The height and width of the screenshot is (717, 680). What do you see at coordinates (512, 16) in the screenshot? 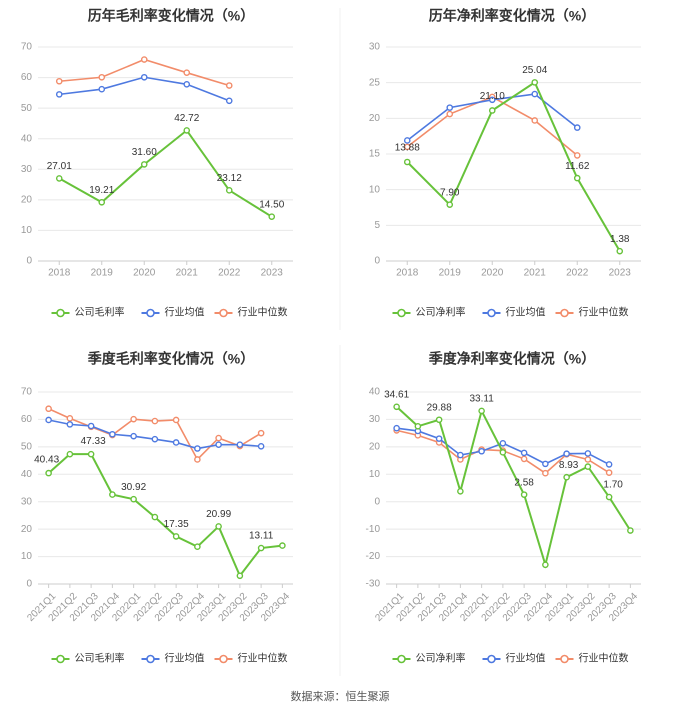
I see `chart-title: 历年净利率变化情况（%）` at bounding box center [512, 16].